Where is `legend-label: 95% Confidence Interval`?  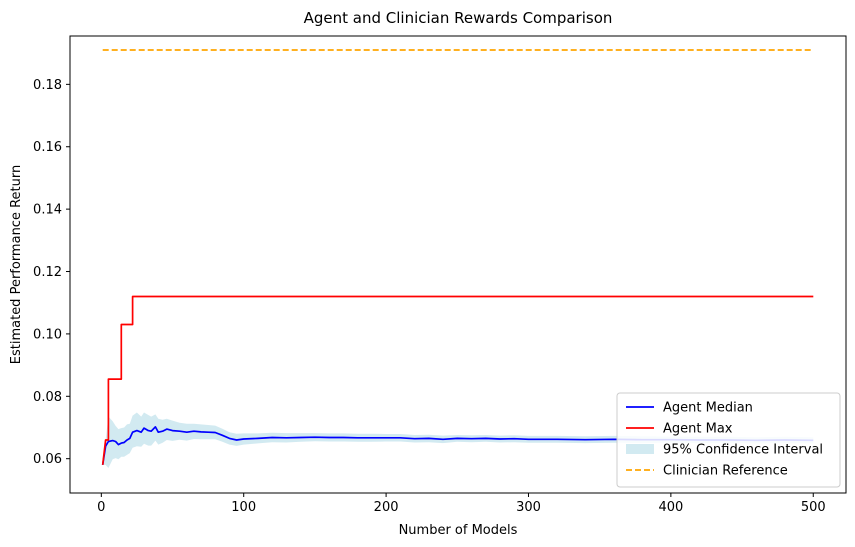
legend-label: 95% Confidence Interval is located at coordinates (743, 450).